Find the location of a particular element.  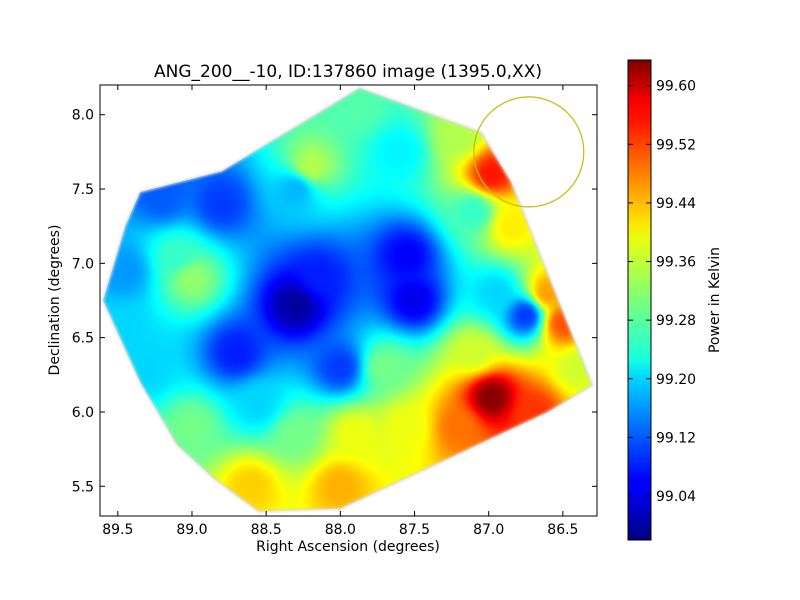

colorbar-tick-label: 99.12 is located at coordinates (676, 438).